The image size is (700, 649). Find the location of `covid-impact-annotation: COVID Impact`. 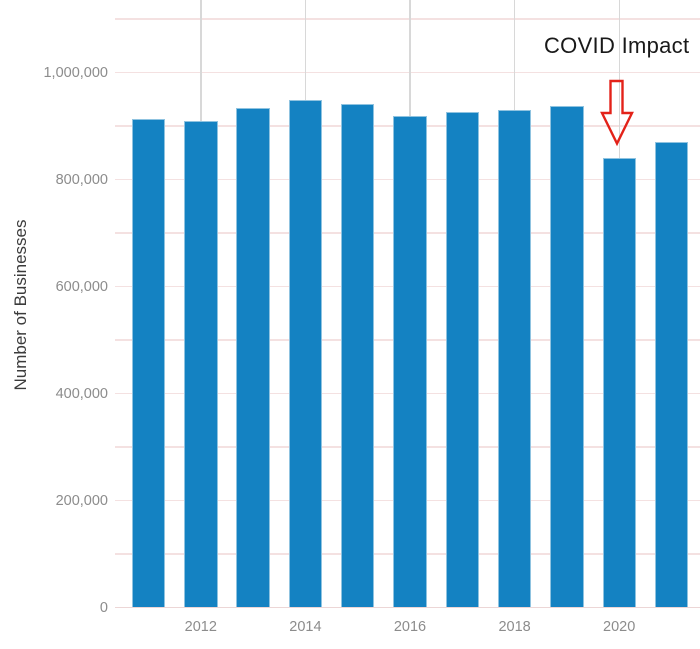

covid-impact-annotation: COVID Impact is located at coordinates (616, 45).